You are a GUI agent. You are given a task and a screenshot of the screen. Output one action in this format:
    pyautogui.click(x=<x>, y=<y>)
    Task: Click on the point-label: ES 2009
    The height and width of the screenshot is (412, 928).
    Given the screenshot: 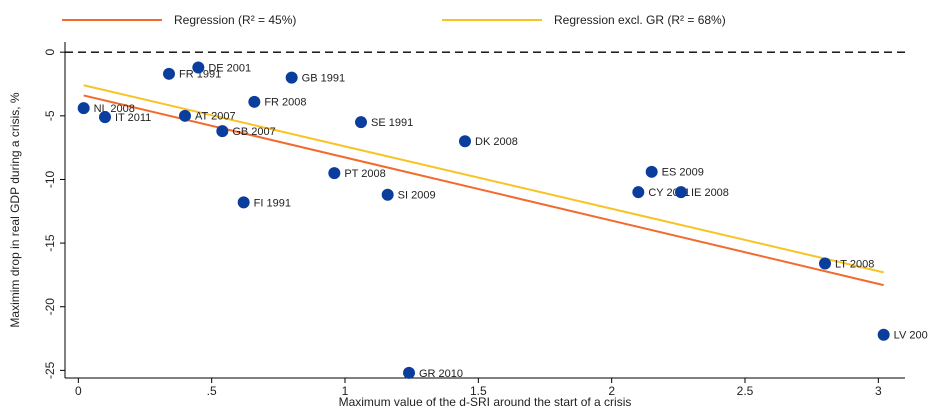 What is the action you would take?
    pyautogui.click(x=683, y=173)
    